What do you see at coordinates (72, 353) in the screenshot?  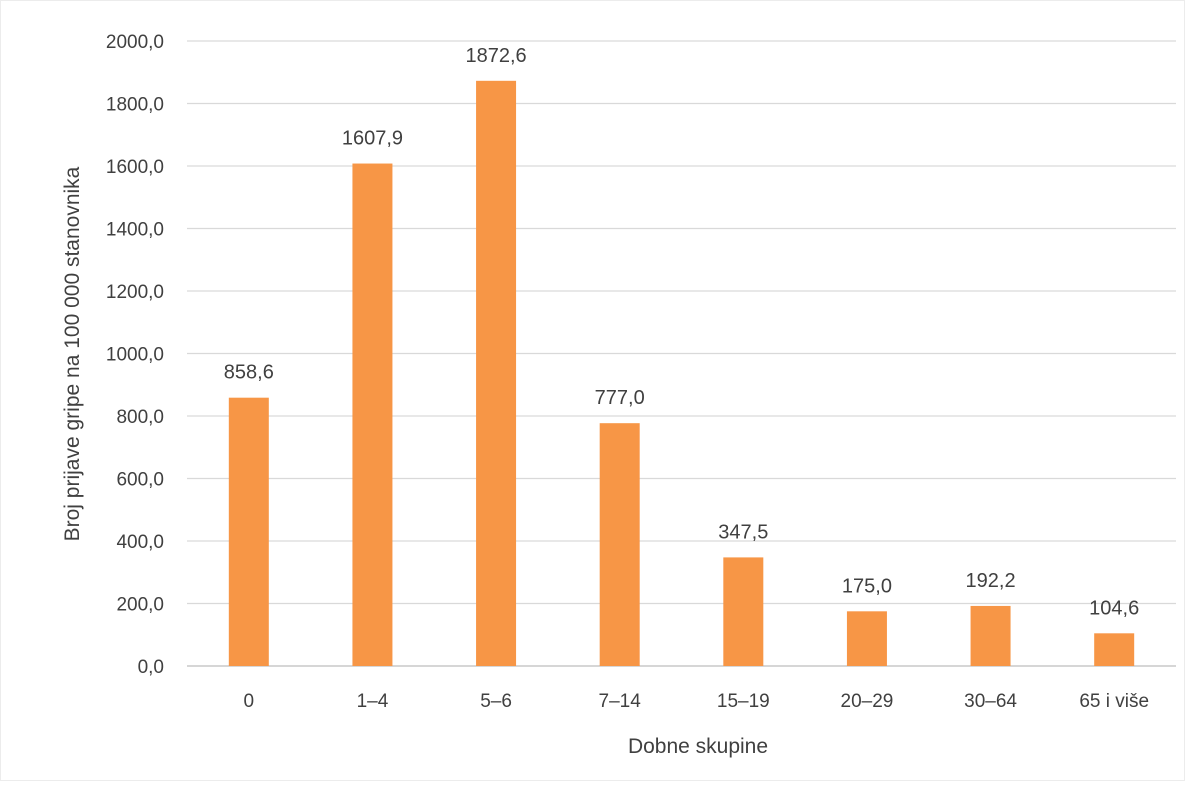 I see `y-axis-title: Broj prijave gripe na 100 000 stanovnika` at bounding box center [72, 353].